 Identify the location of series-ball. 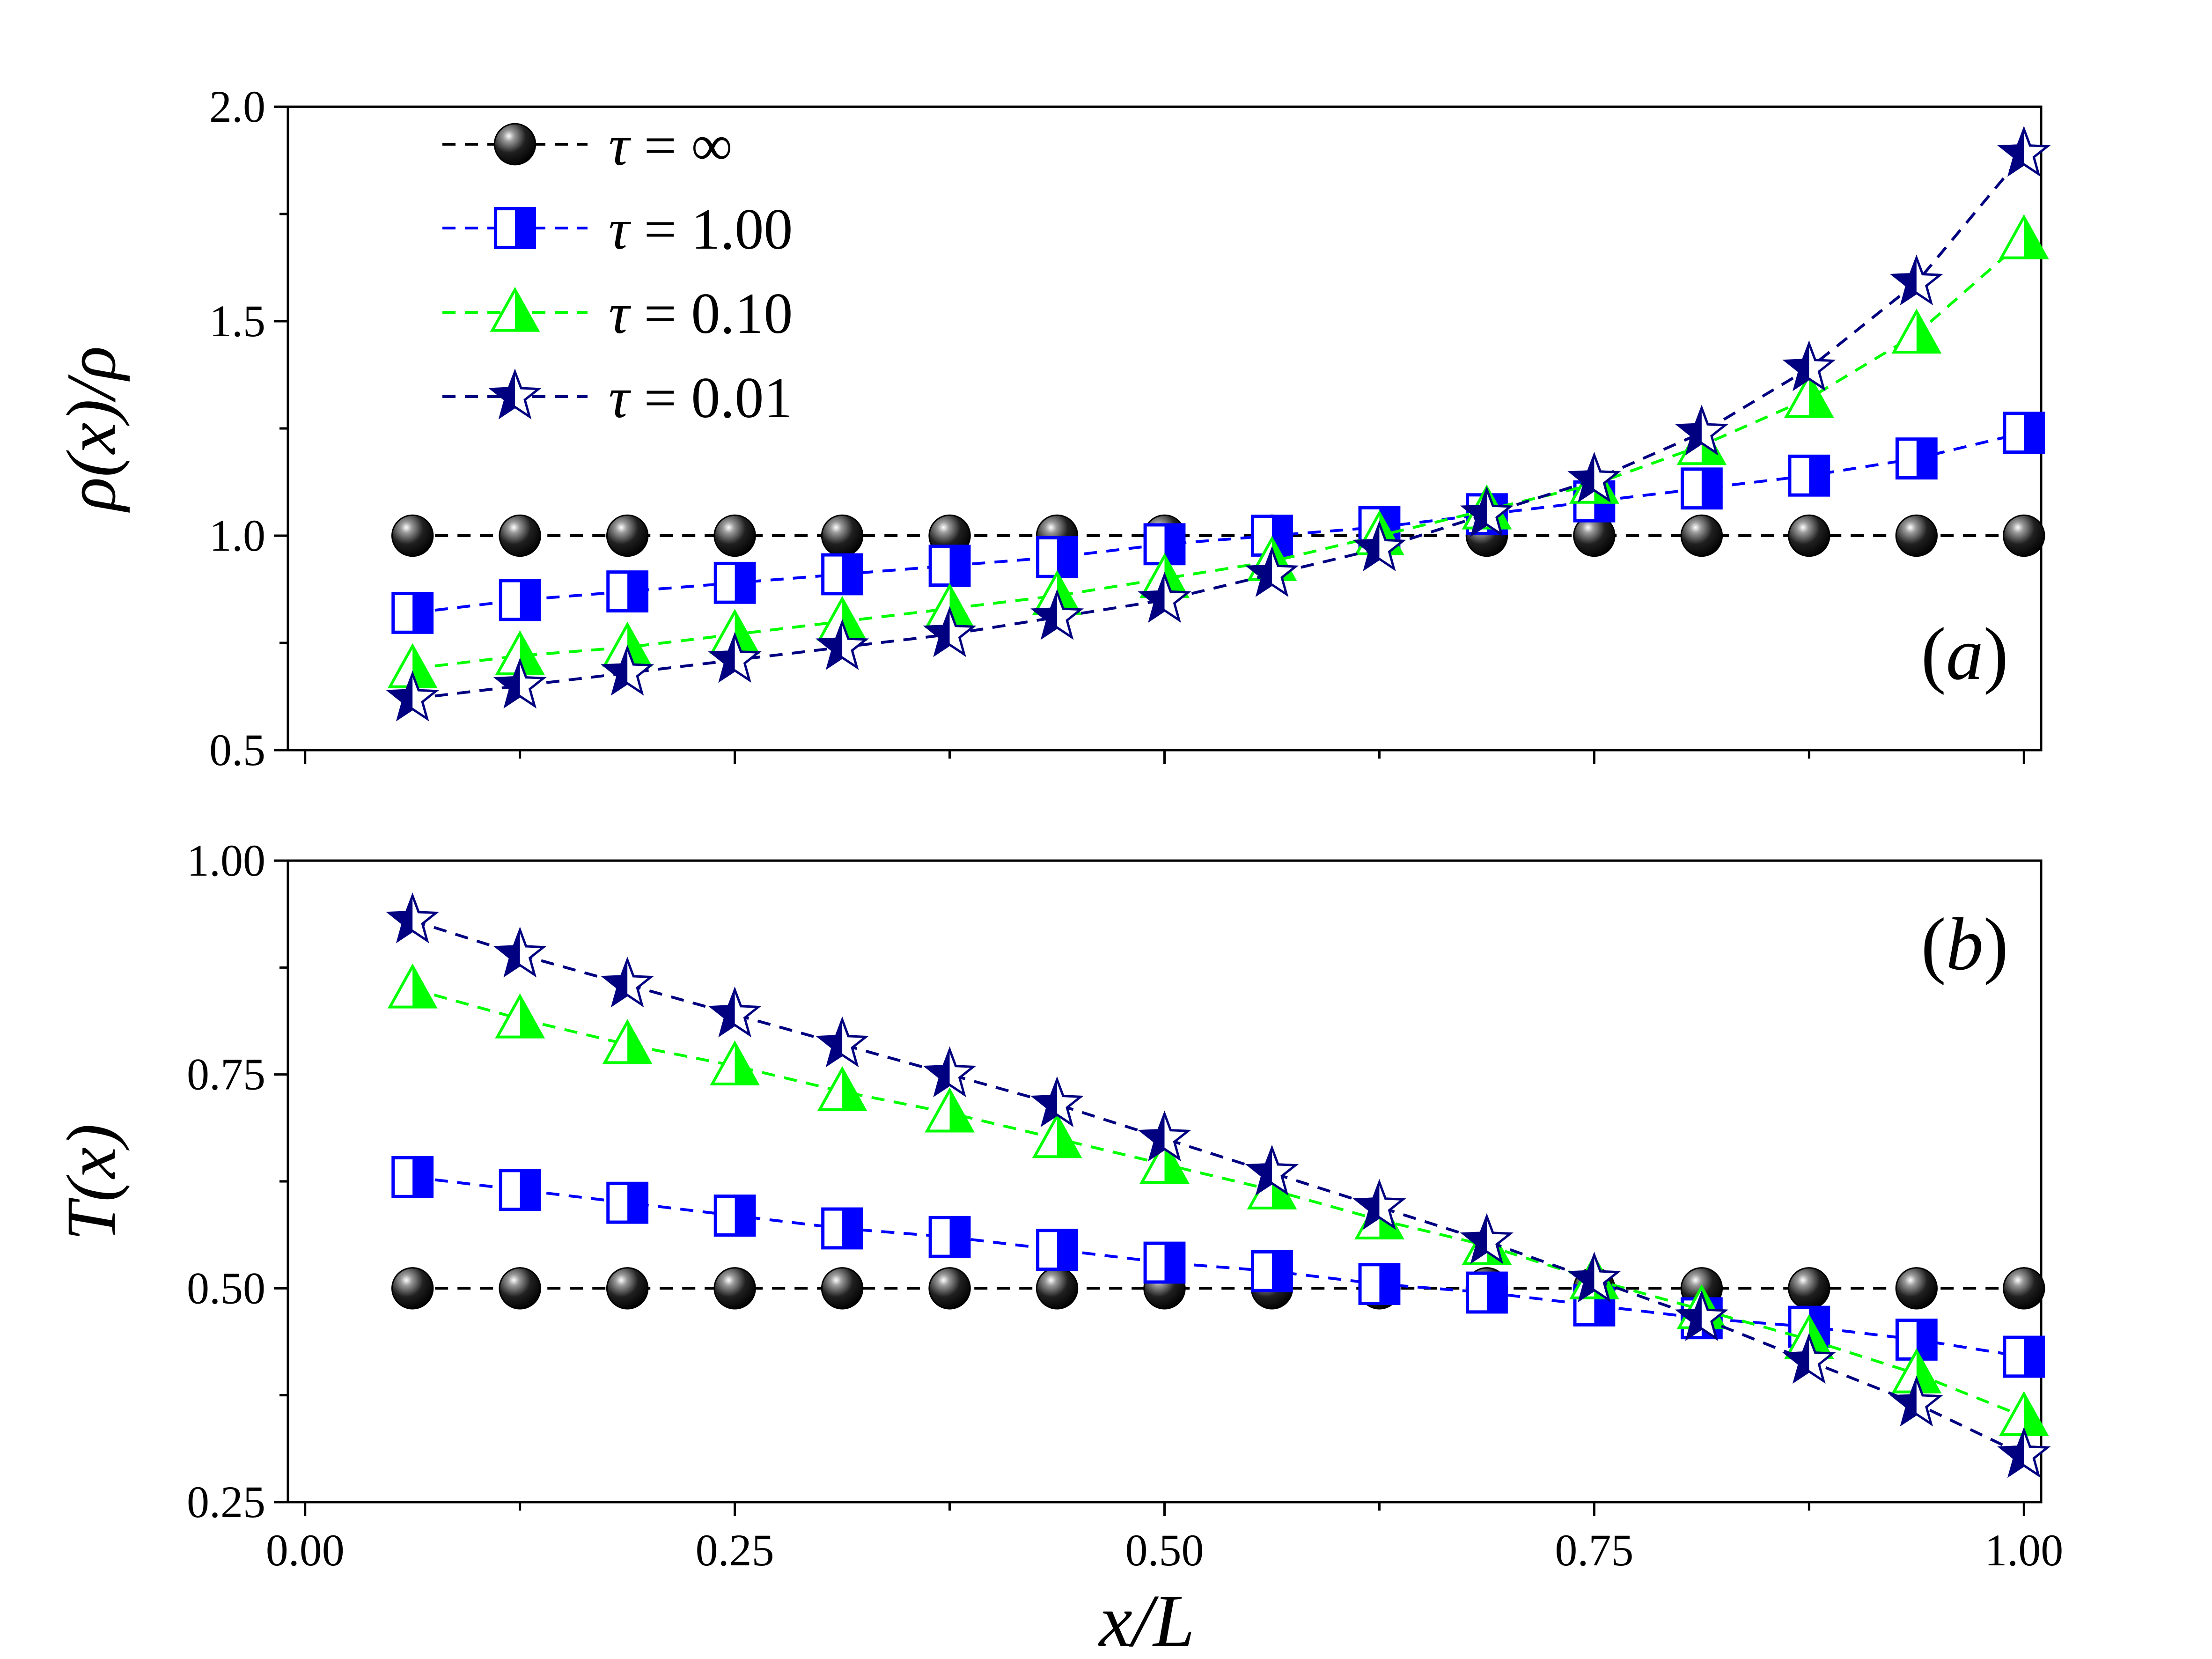
(1218, 1289).